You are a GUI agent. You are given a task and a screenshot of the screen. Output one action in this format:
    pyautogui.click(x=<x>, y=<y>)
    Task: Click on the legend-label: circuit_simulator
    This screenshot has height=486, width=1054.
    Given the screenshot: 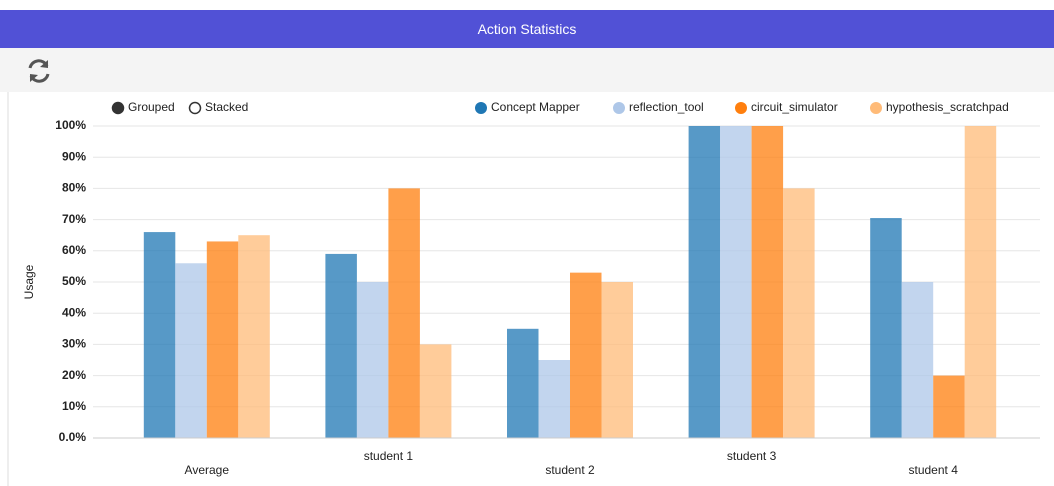 What is the action you would take?
    pyautogui.click(x=794, y=107)
    